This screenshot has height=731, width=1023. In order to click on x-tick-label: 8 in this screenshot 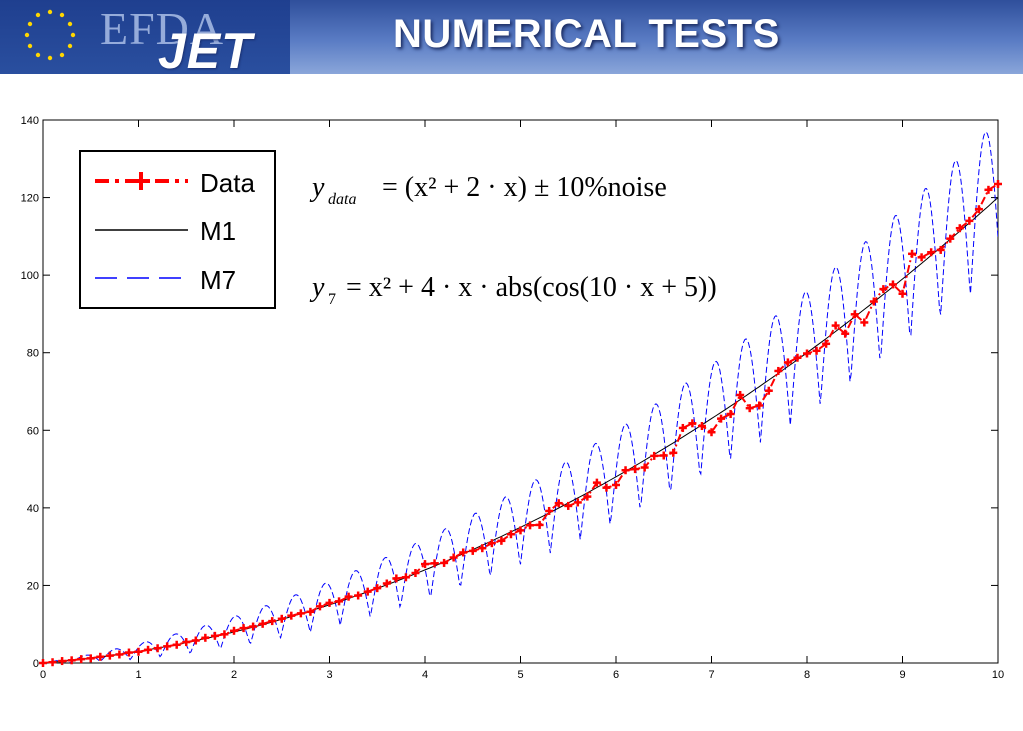, I will do `click(807, 675)`.